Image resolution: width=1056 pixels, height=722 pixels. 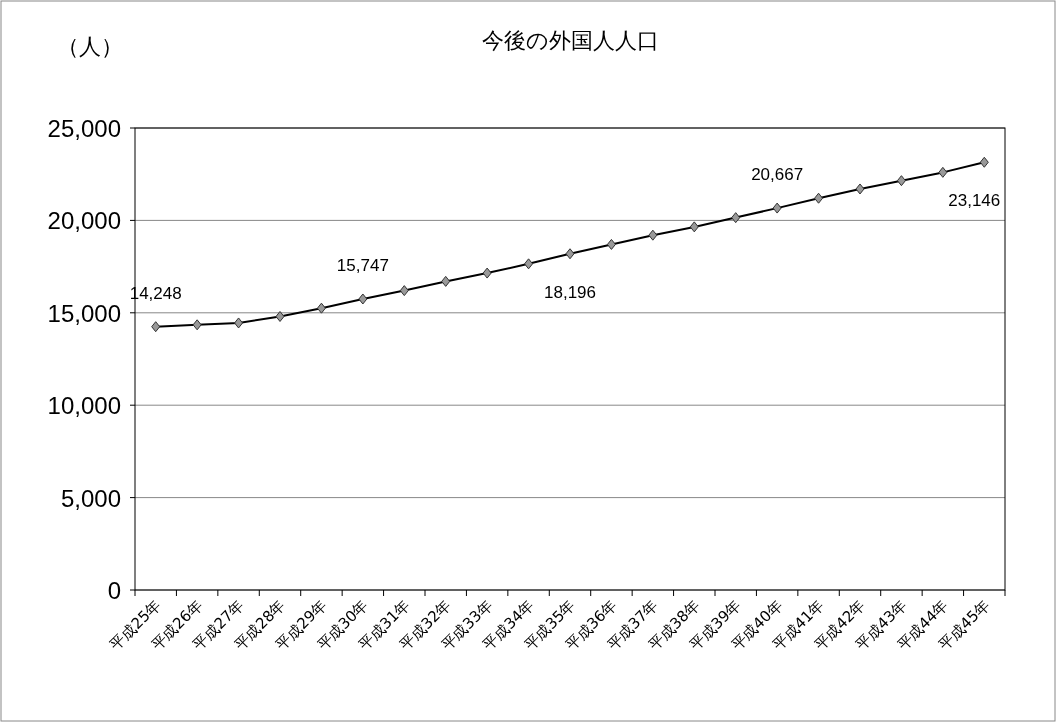 I want to click on chart-title: 今後の外国人人口, so click(x=570, y=40).